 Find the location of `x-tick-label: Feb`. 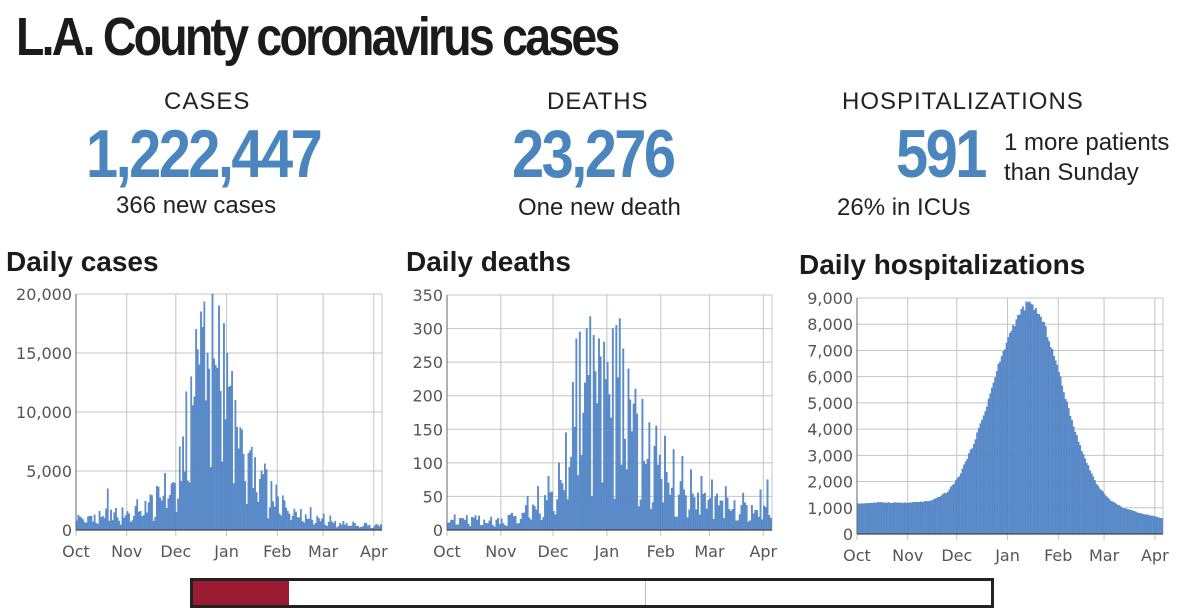

x-tick-label: Feb is located at coordinates (661, 551).